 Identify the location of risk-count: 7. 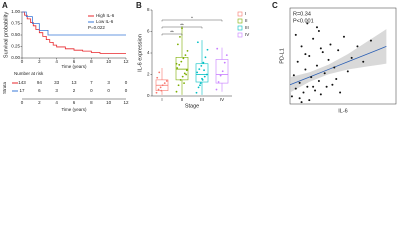
(91, 82).